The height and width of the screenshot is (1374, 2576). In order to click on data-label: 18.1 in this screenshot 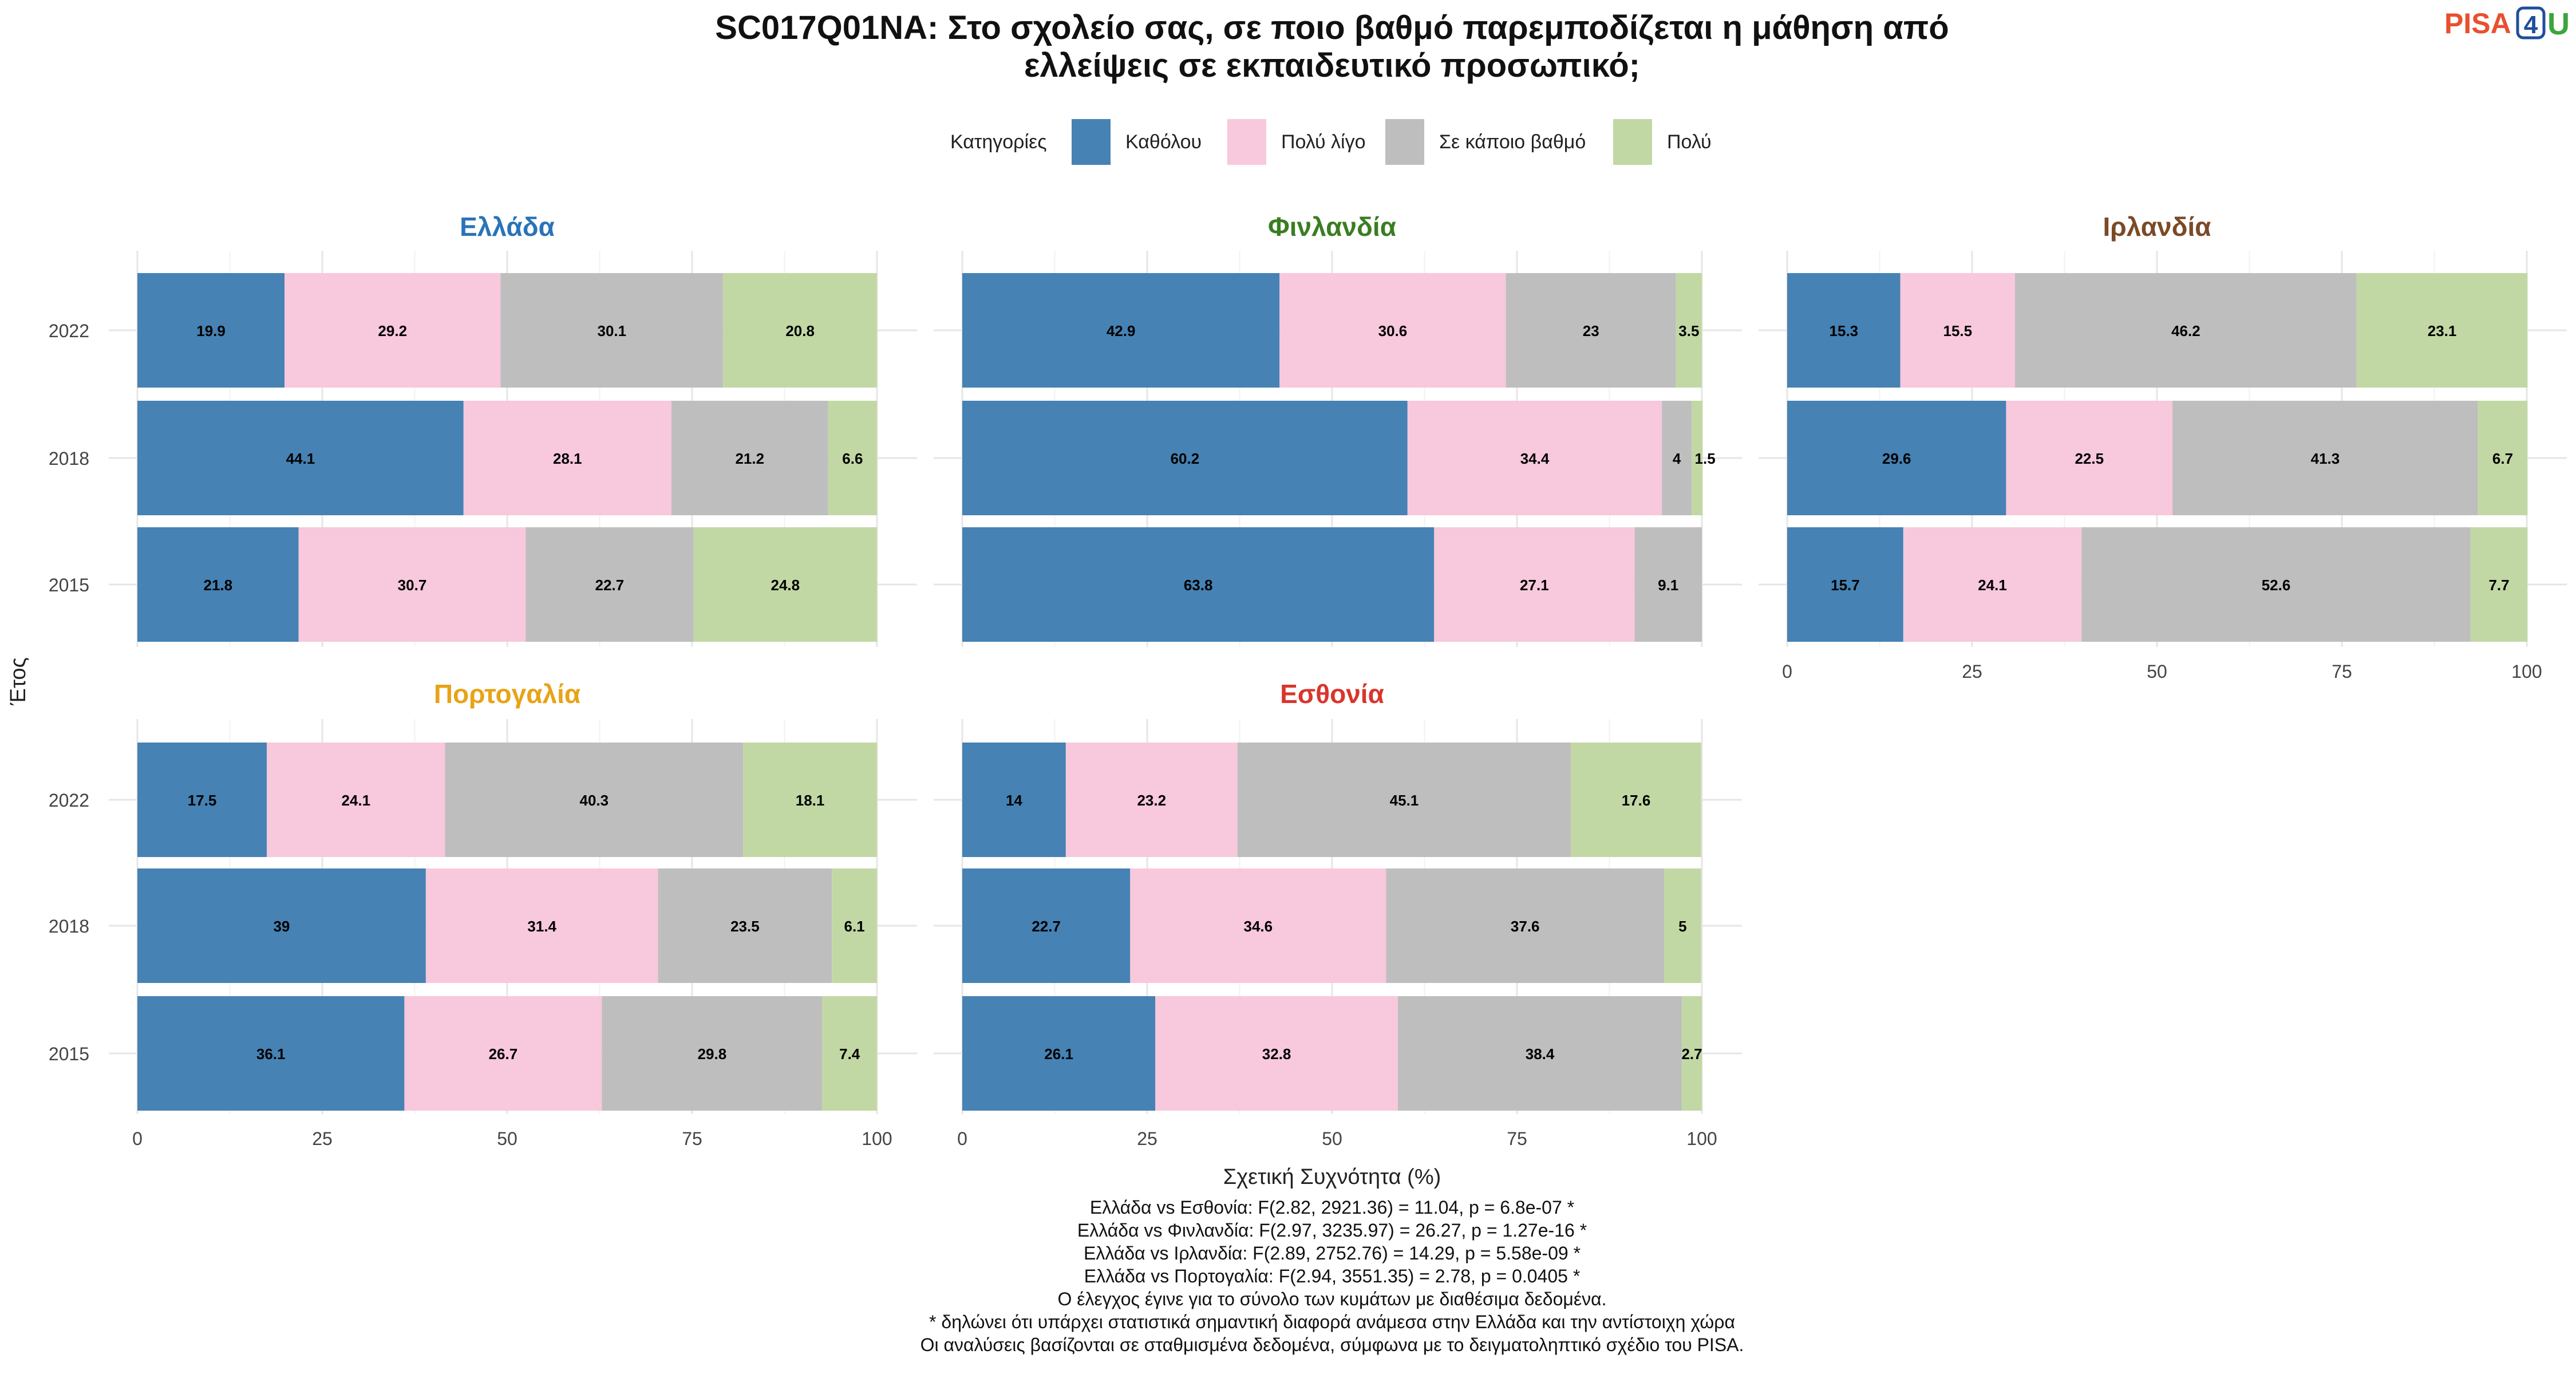, I will do `click(810, 800)`.